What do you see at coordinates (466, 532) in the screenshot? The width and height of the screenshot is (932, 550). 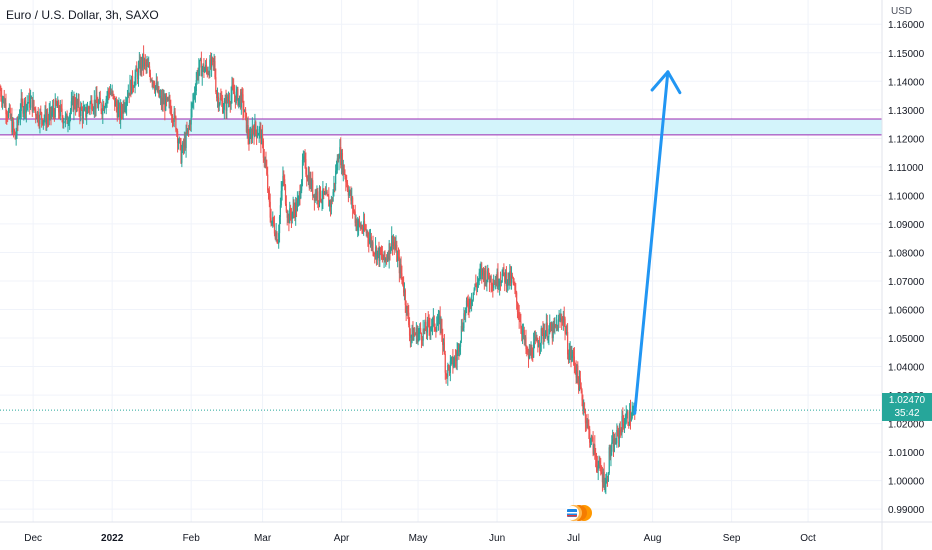 I see `time-axis: Dec 2022 Feb Mar Apr May Jun Jul Aug Sep Oct` at bounding box center [466, 532].